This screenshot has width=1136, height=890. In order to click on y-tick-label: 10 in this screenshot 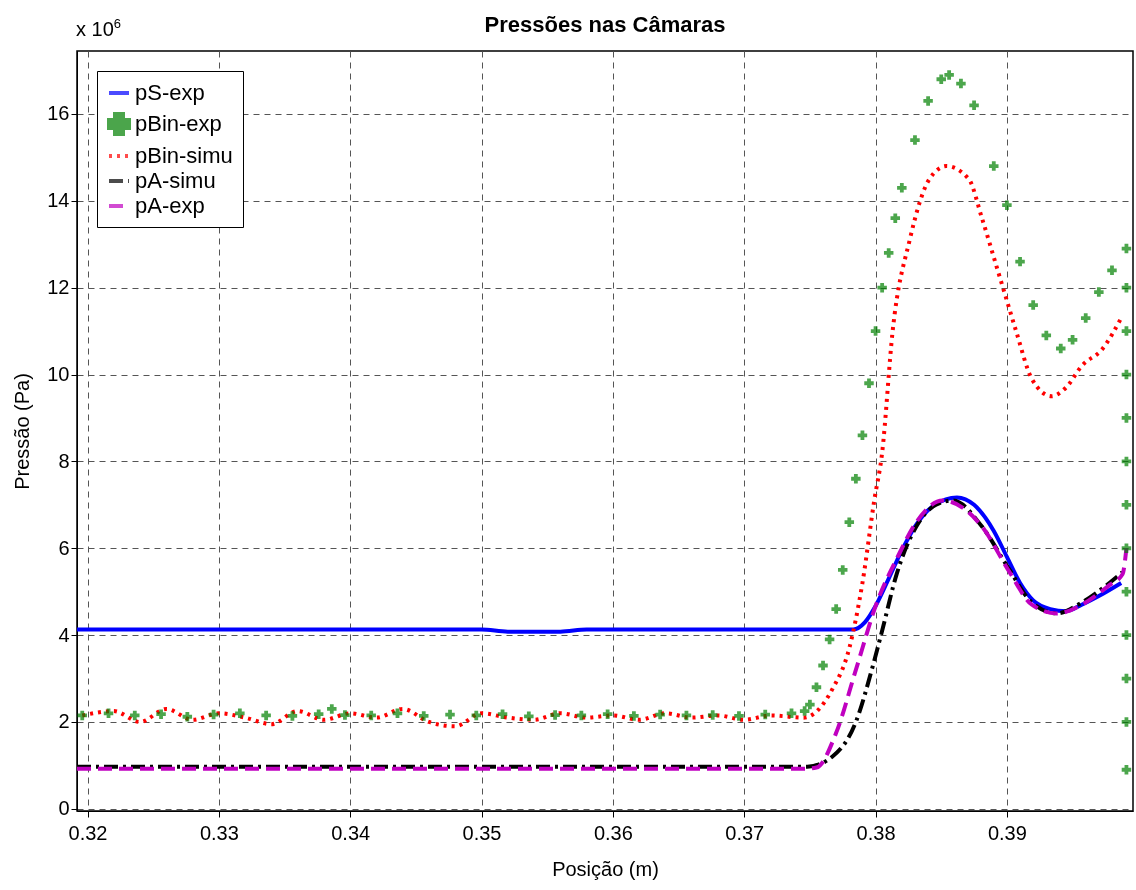, I will do `click(58, 374)`.